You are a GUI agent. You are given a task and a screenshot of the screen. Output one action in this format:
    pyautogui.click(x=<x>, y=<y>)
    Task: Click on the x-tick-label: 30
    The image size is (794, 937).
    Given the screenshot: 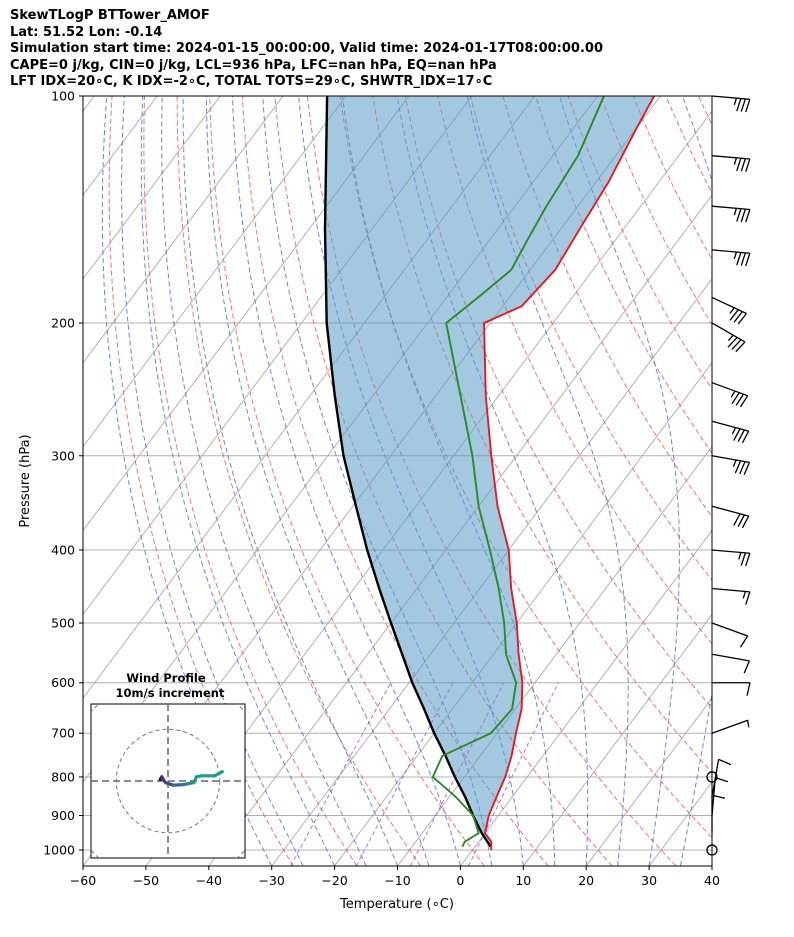 What is the action you would take?
    pyautogui.click(x=649, y=880)
    